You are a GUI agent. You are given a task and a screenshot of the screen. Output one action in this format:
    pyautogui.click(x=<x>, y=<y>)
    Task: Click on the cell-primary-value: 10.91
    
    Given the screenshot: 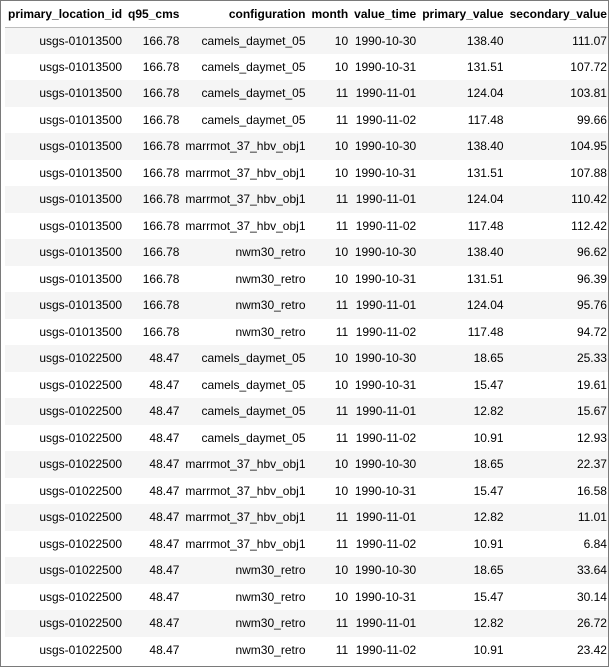 What is the action you would take?
    pyautogui.click(x=488, y=543)
    